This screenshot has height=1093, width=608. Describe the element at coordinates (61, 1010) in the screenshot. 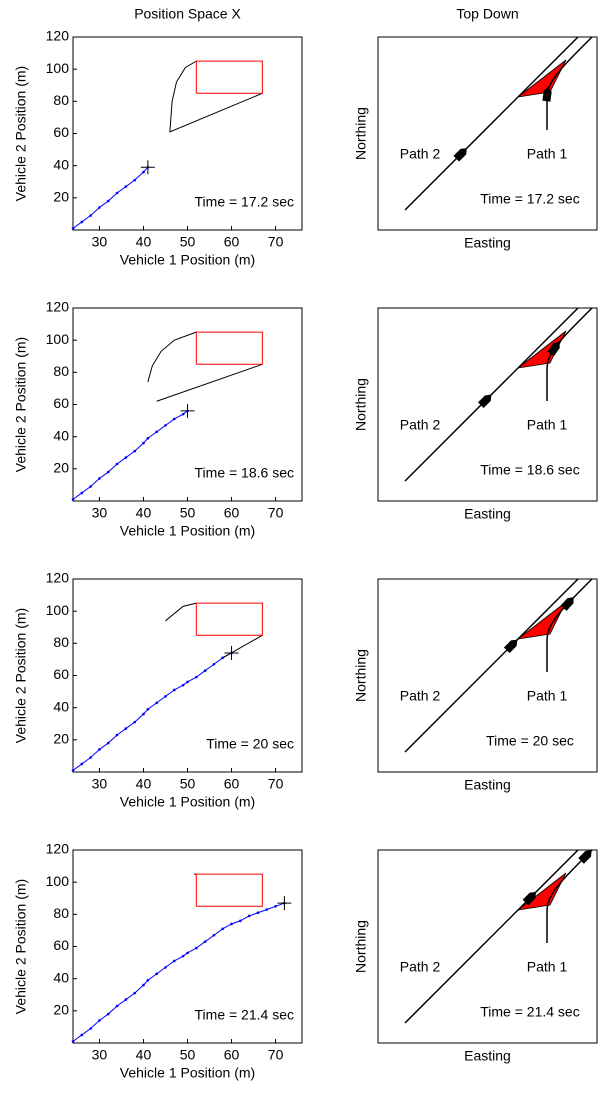

I see `y-tick-label: 20` at that location.